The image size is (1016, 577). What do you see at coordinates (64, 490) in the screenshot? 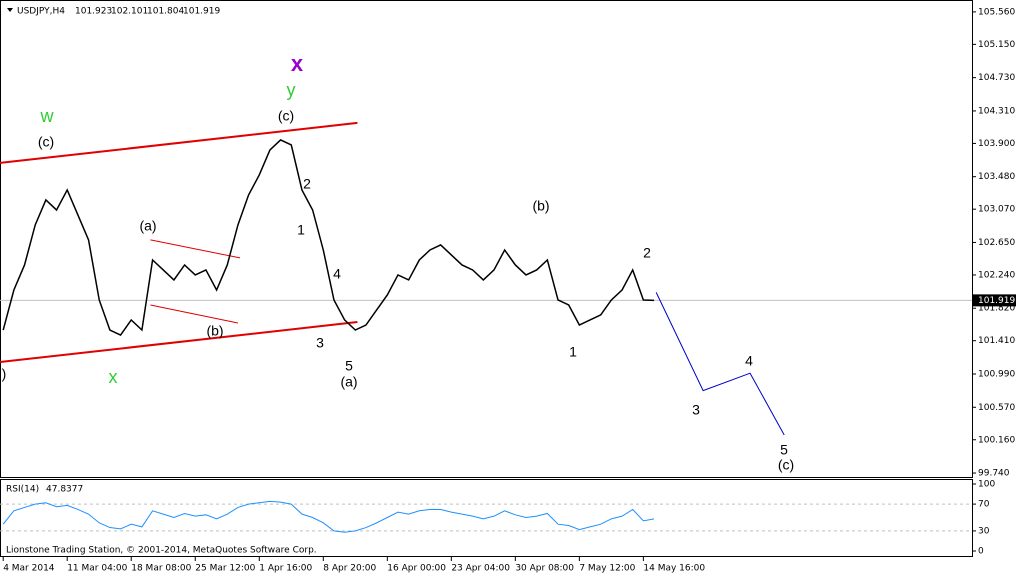
I see `rsi-value: 47.8377` at bounding box center [64, 490].